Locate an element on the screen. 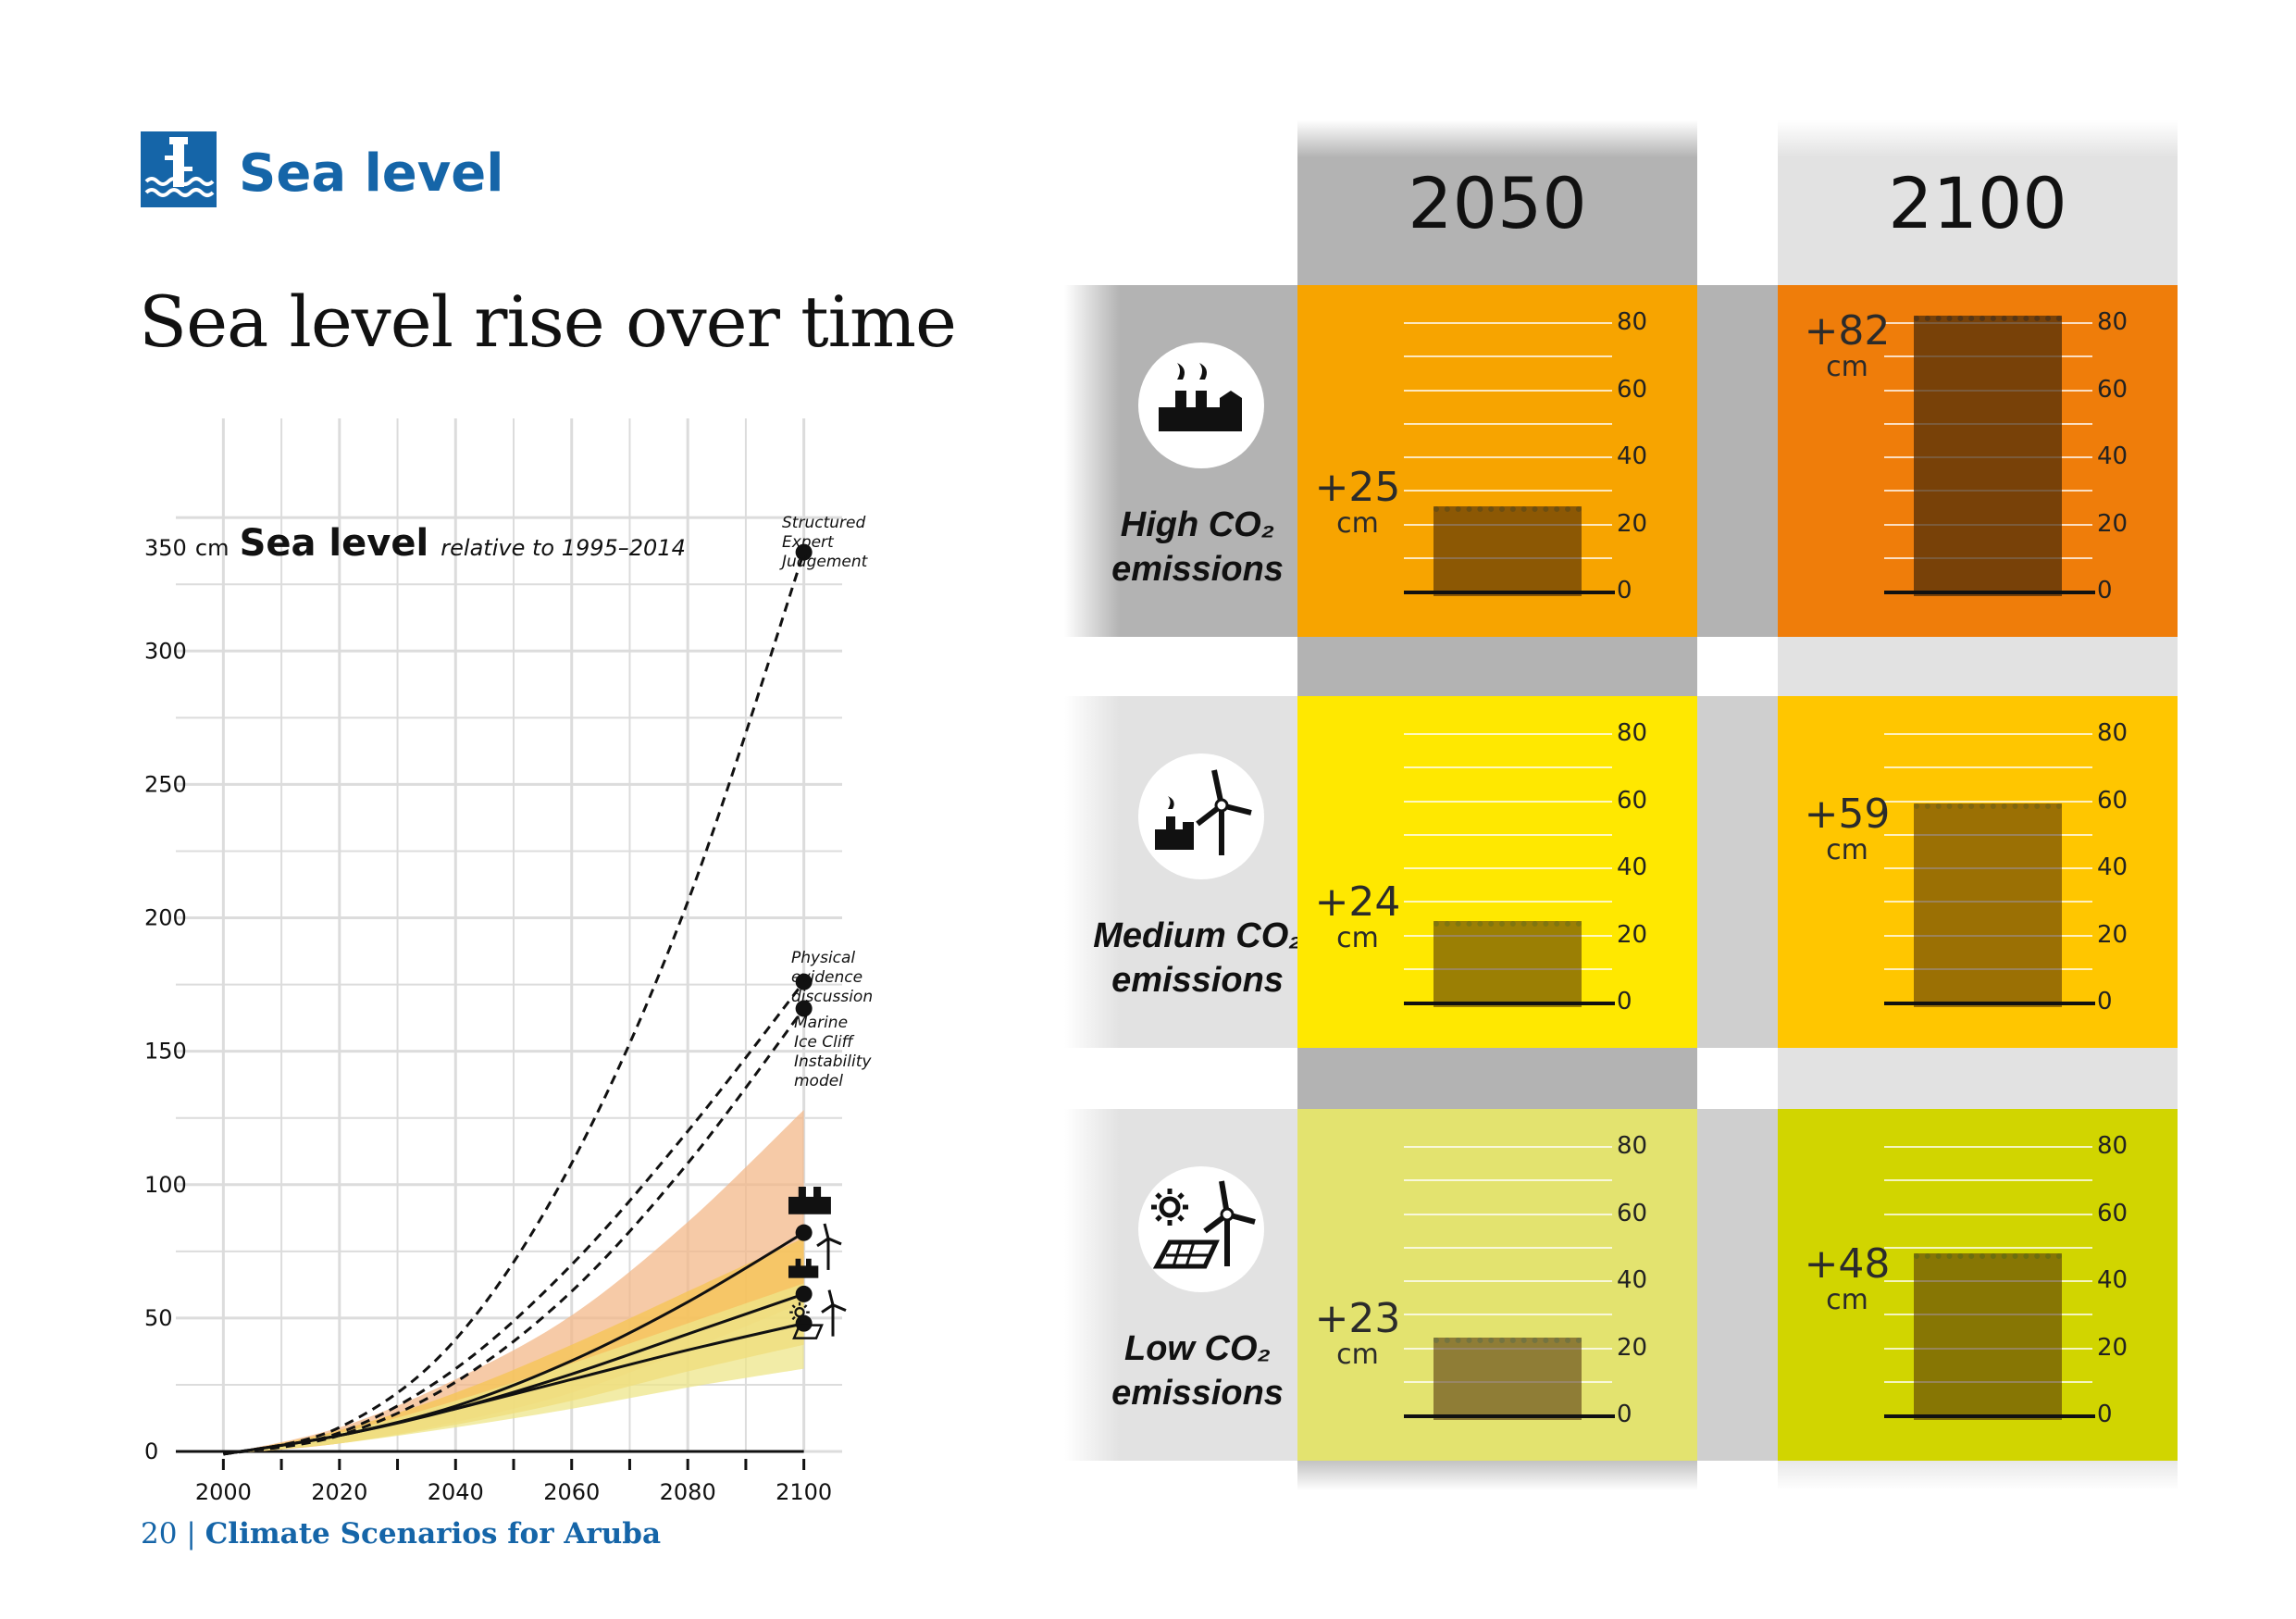 Image resolution: width=2296 pixels, height=1619 pixels. scenario-cell-2100: 0 20 40 60 80 +48 cm is located at coordinates (1978, 1285).